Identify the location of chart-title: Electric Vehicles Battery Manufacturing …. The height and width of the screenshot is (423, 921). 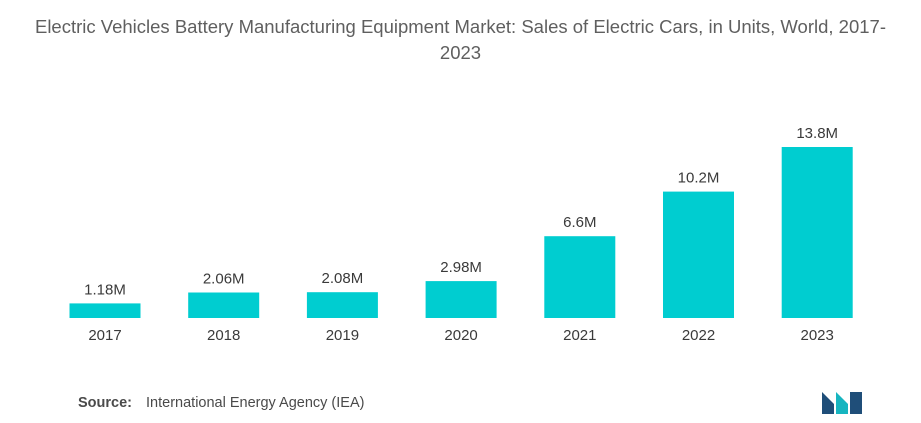
(460, 39).